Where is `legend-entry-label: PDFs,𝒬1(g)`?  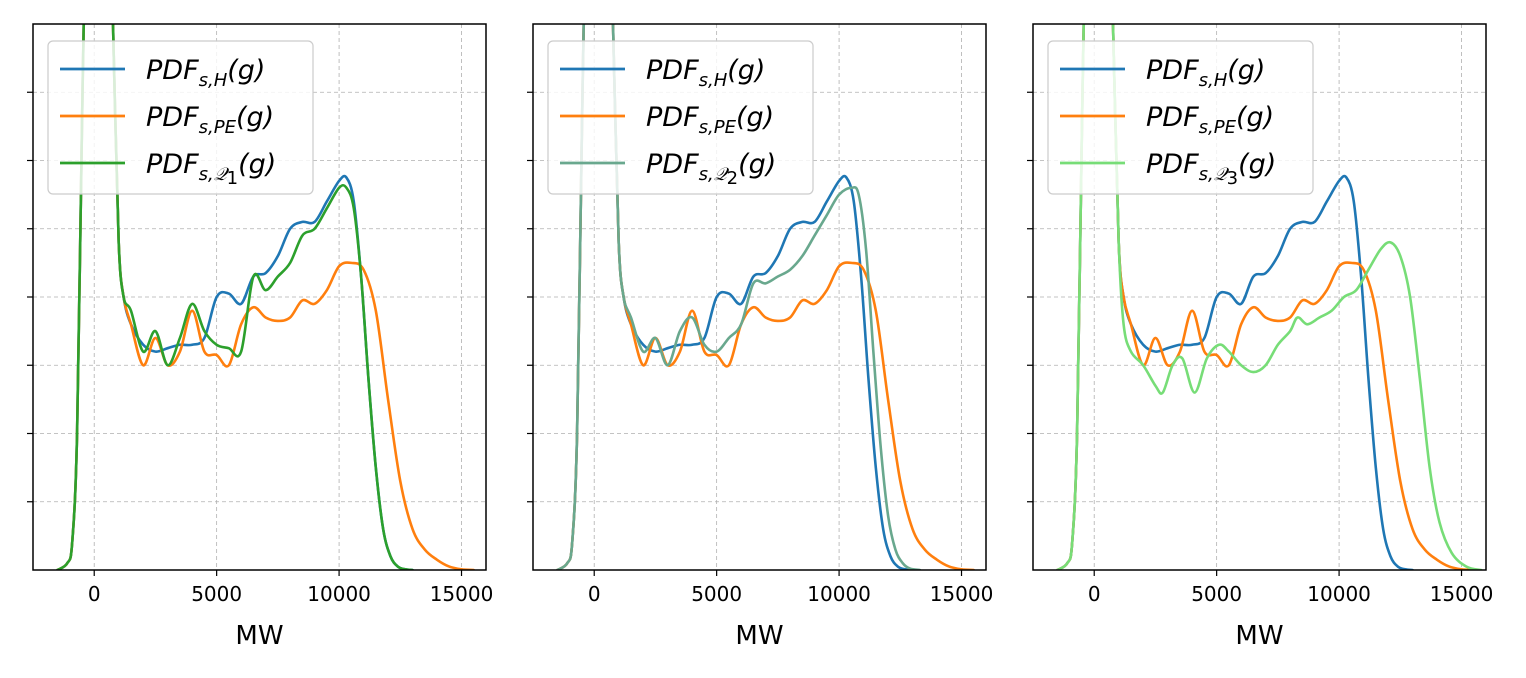 legend-entry-label: PDFs,𝒬1(g) is located at coordinates (211, 169).